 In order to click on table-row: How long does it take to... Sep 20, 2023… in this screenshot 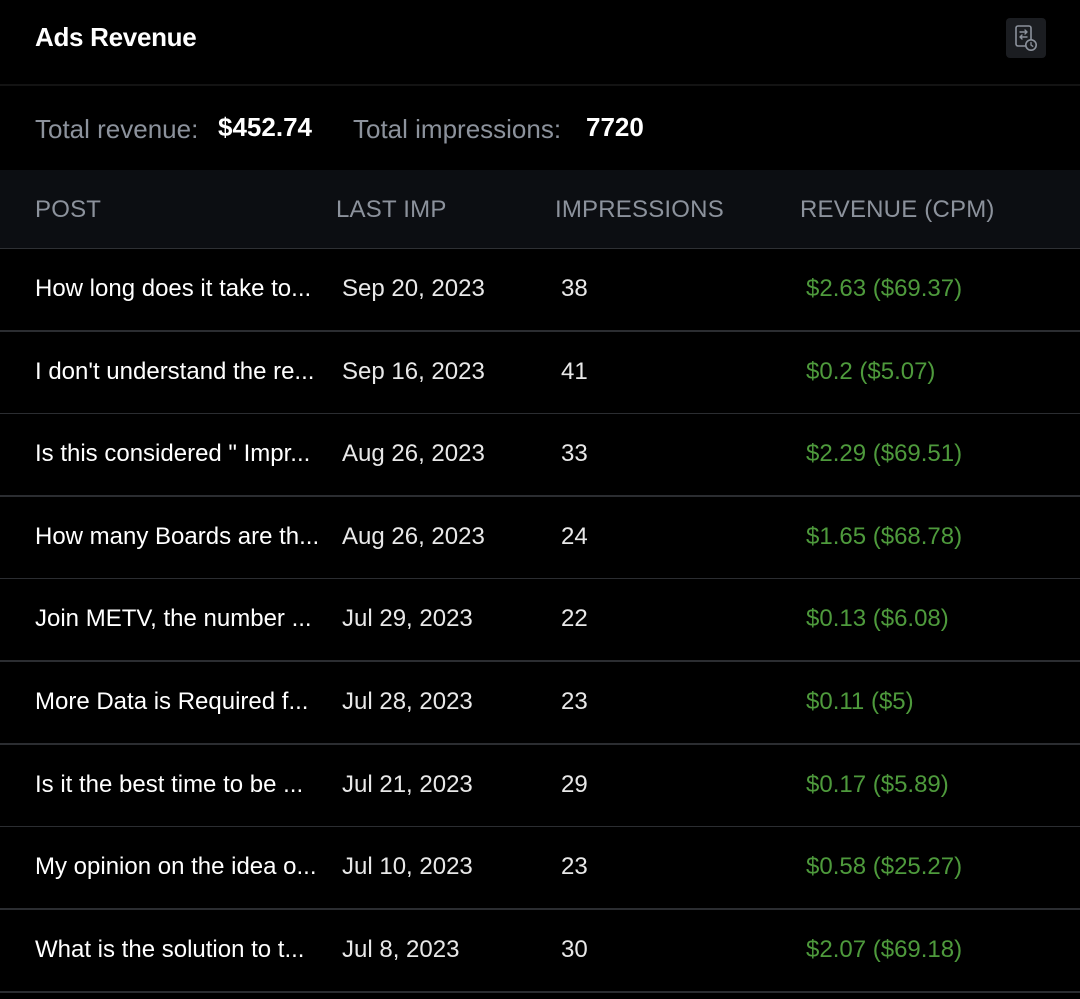, I will do `click(540, 290)`.